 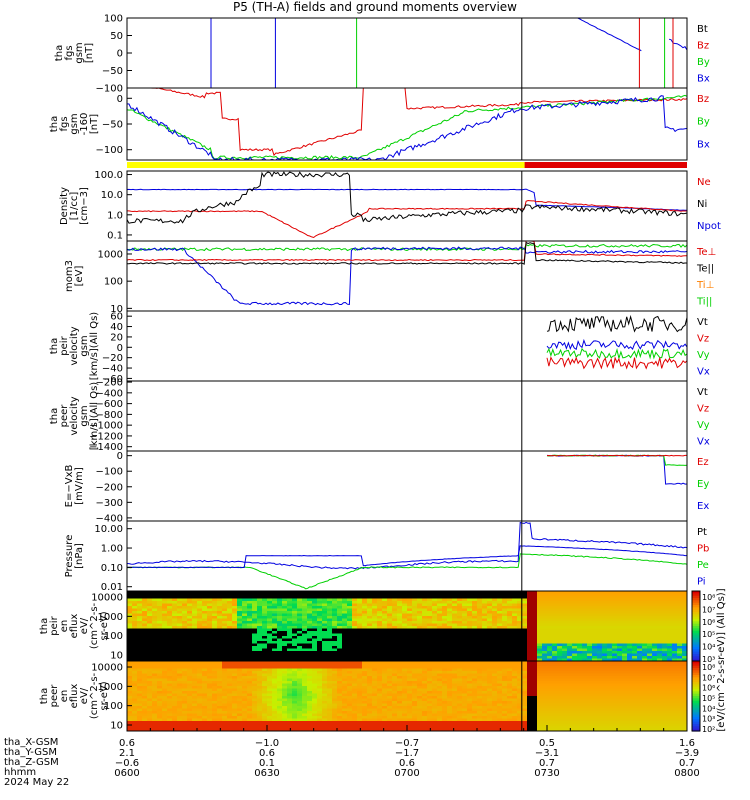 What do you see at coordinates (687, 753) in the screenshot?
I see `xtick-tha_Y-GSM: −3.9` at bounding box center [687, 753].